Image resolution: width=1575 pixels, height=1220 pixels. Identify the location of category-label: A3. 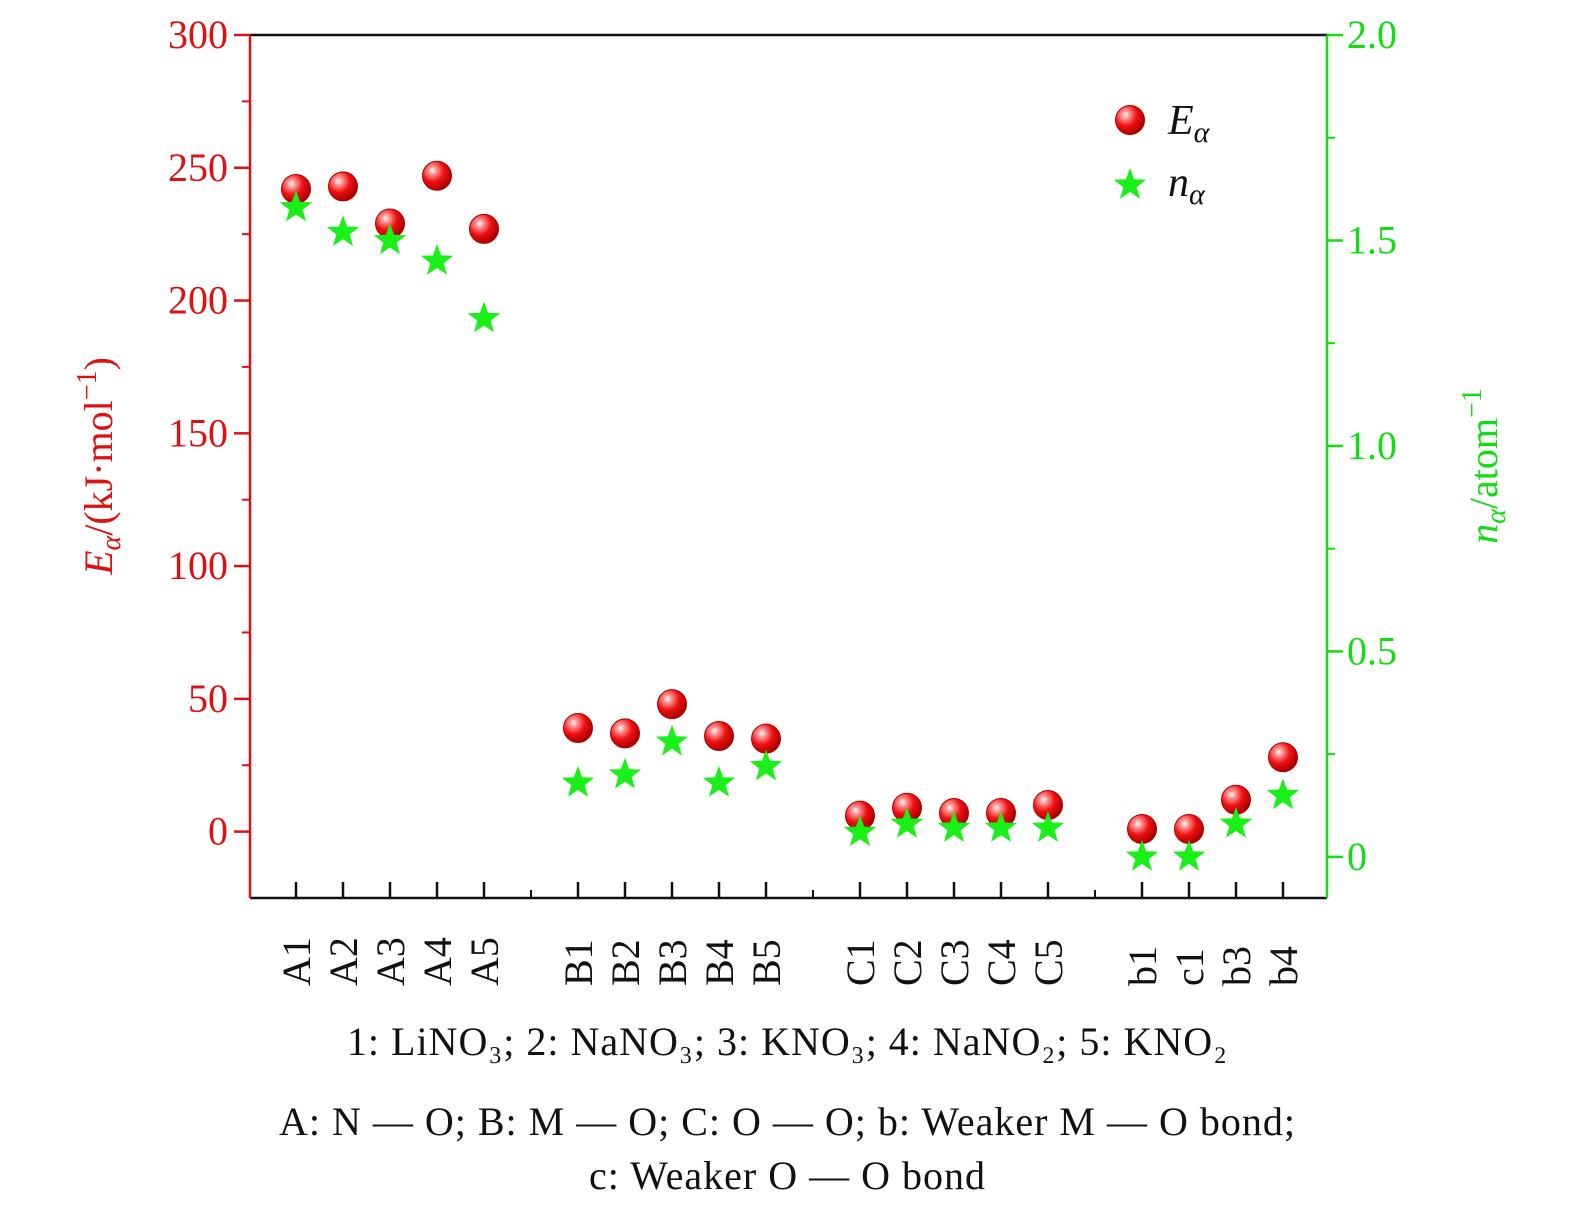
(390, 961).